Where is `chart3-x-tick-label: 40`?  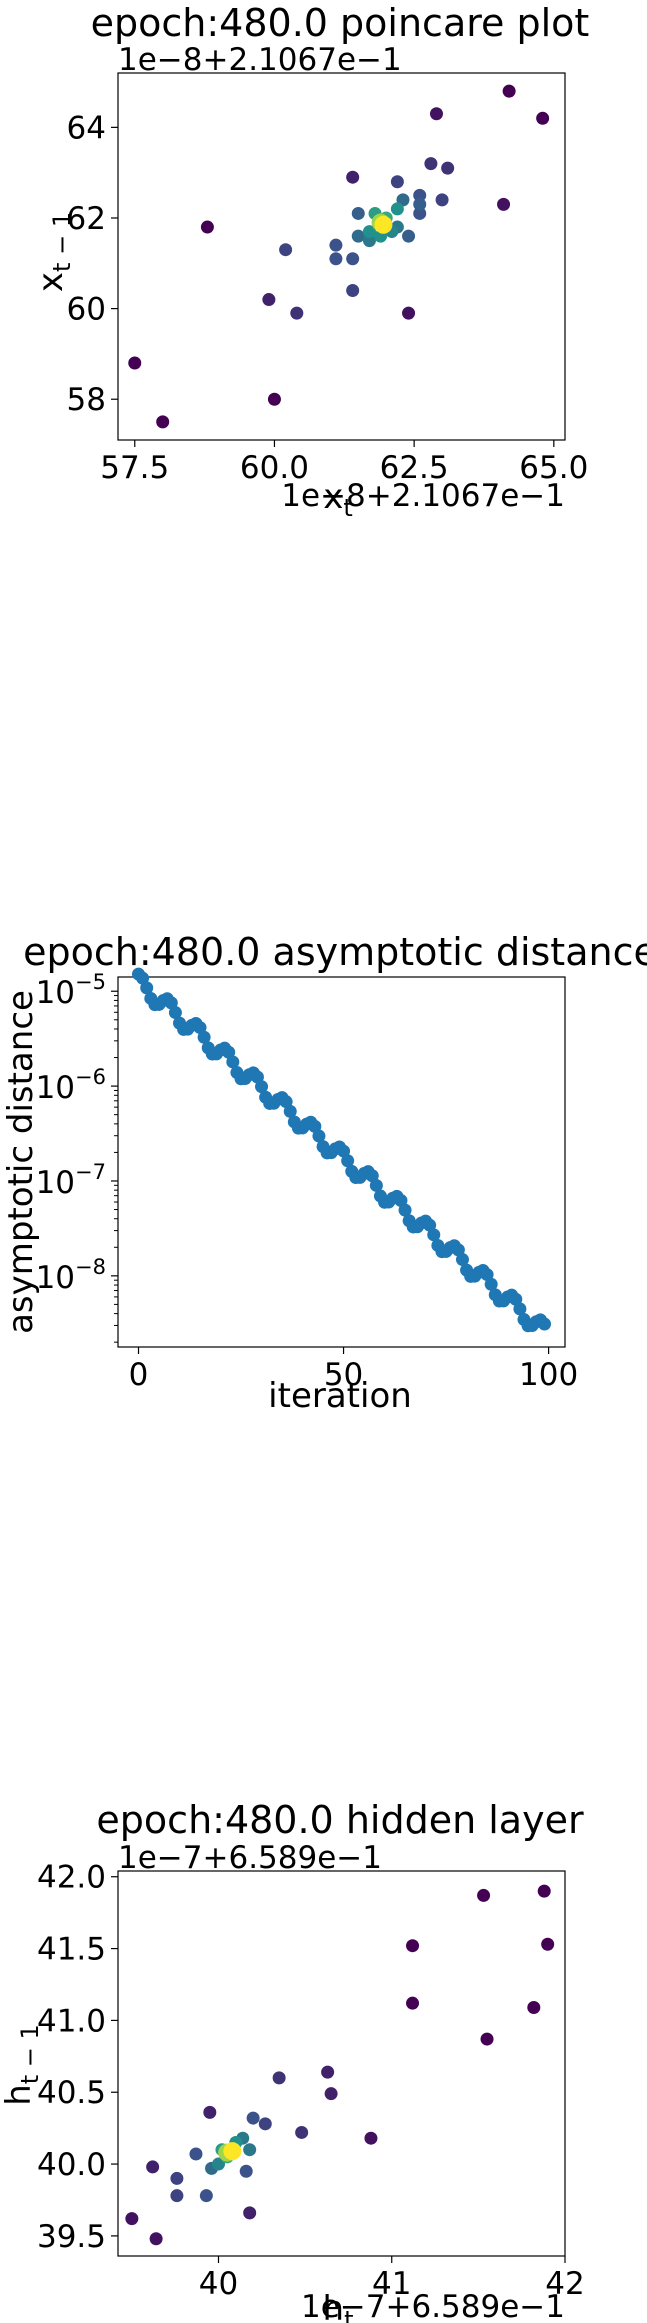
chart3-x-tick-label: 40 is located at coordinates (218, 2284).